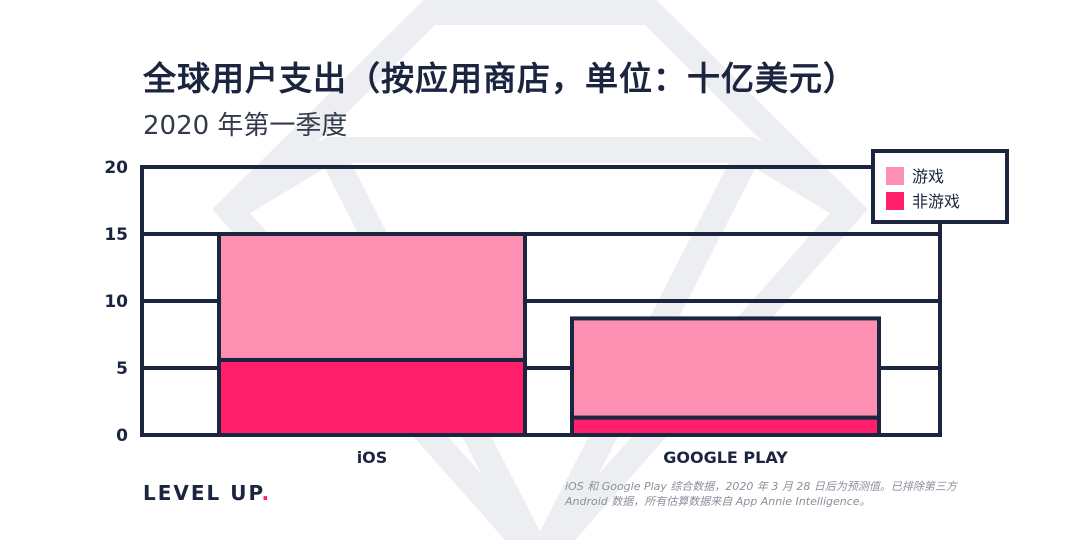 This screenshot has height=540, width=1080. Describe the element at coordinates (122, 436) in the screenshot. I see `y-tick-label: 0` at that location.